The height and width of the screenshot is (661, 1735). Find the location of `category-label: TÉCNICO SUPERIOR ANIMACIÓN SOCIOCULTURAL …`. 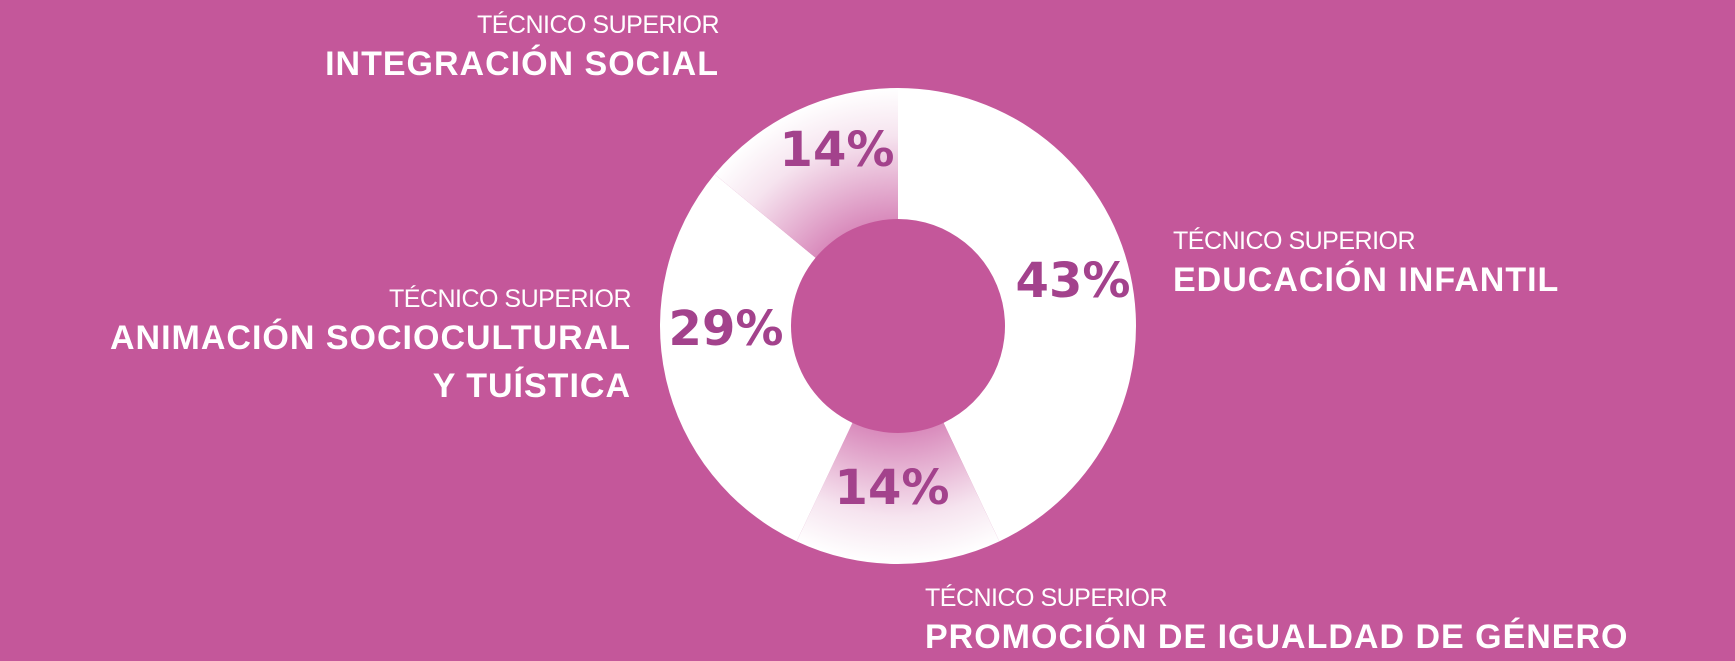

category-label: TÉCNICO SUPERIOR ANIMACIÓN SOCIOCULTURAL … is located at coordinates (371, 347).